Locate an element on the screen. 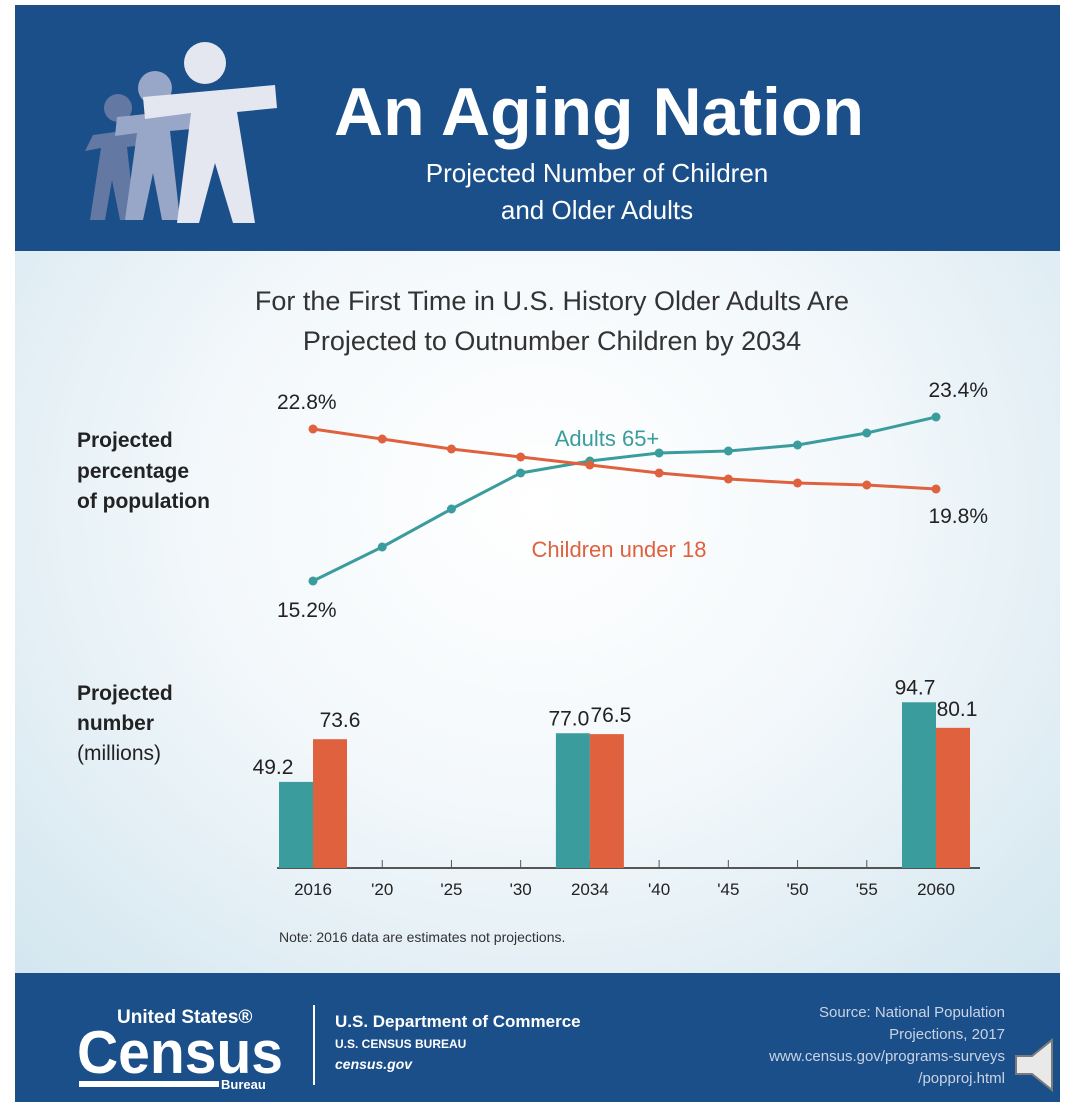 This screenshot has height=1107, width=1071. line-row-label-2: percentage is located at coordinates (133, 471).